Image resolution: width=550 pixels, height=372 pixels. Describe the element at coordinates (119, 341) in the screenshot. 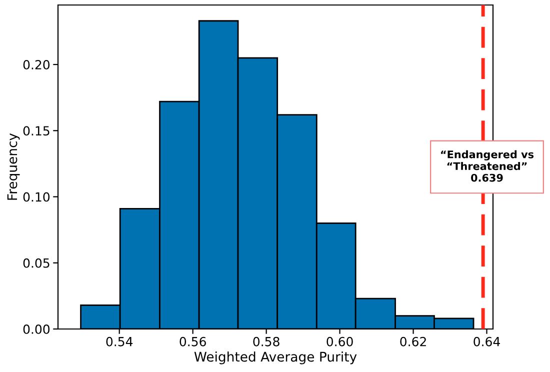

I see `x-tick-label: 0.54` at that location.